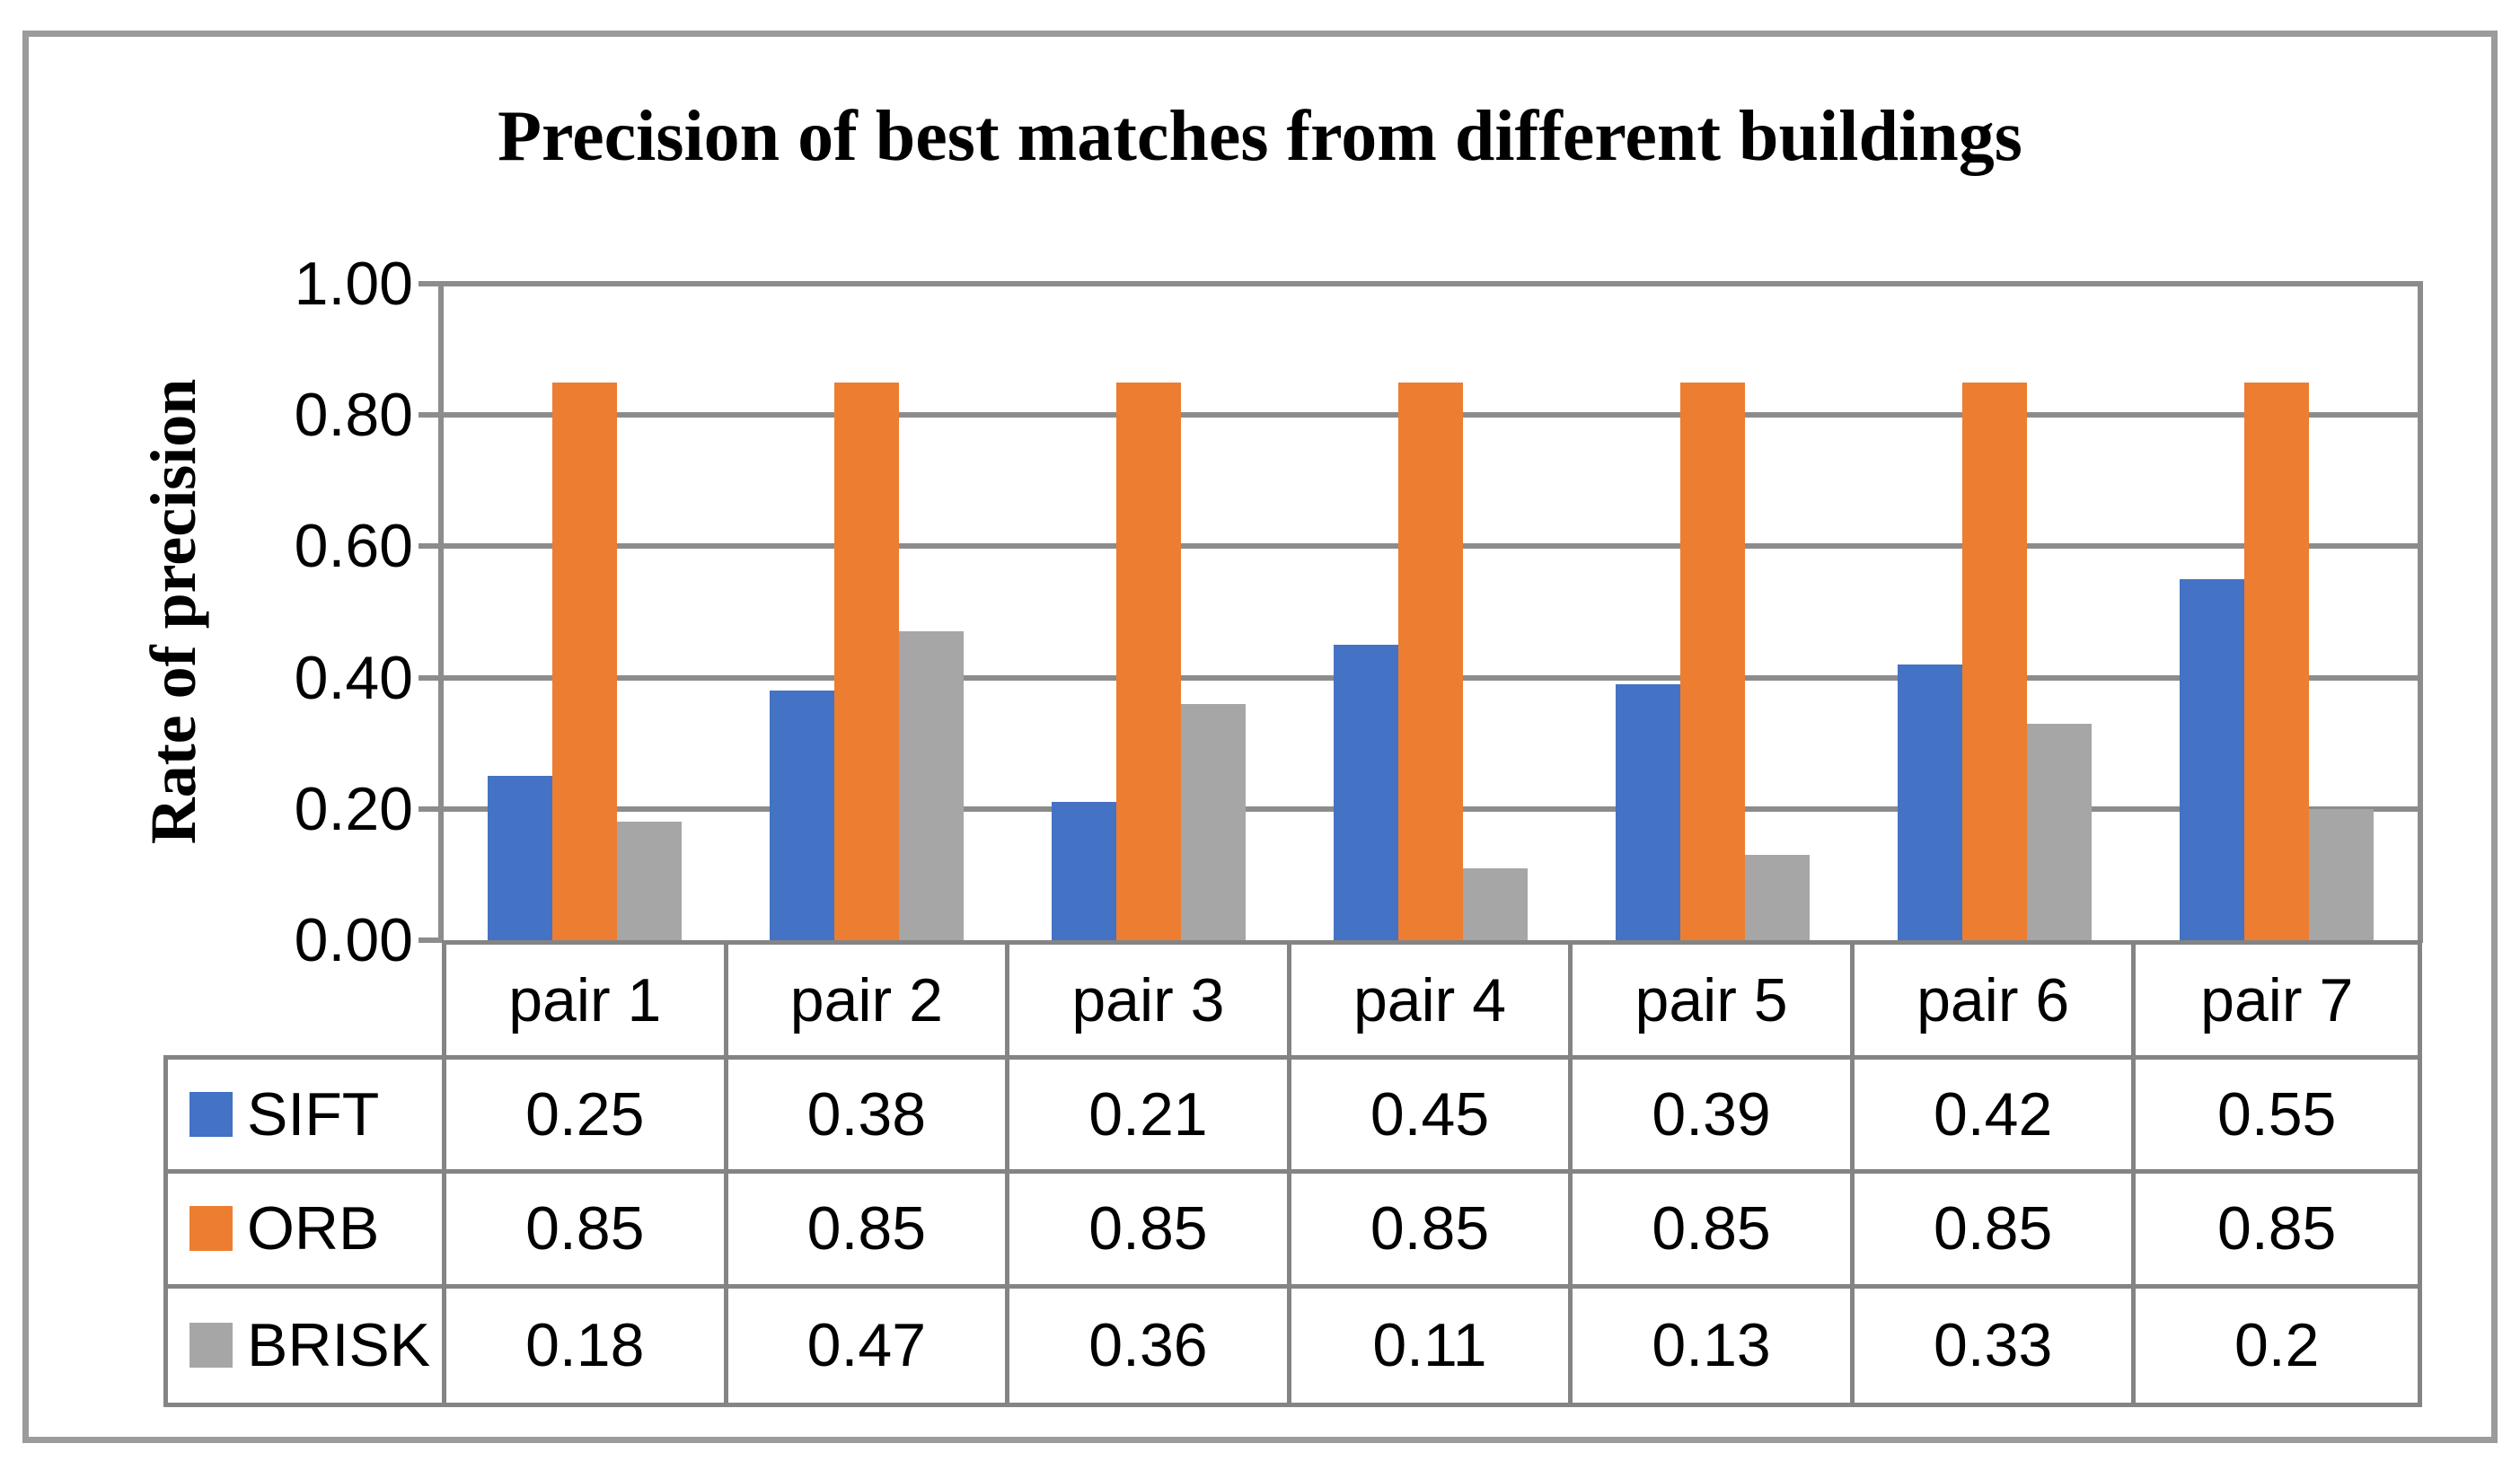 This screenshot has width=2520, height=1470. Describe the element at coordinates (2277, 1345) in the screenshot. I see `value-cell: 0.2` at that location.